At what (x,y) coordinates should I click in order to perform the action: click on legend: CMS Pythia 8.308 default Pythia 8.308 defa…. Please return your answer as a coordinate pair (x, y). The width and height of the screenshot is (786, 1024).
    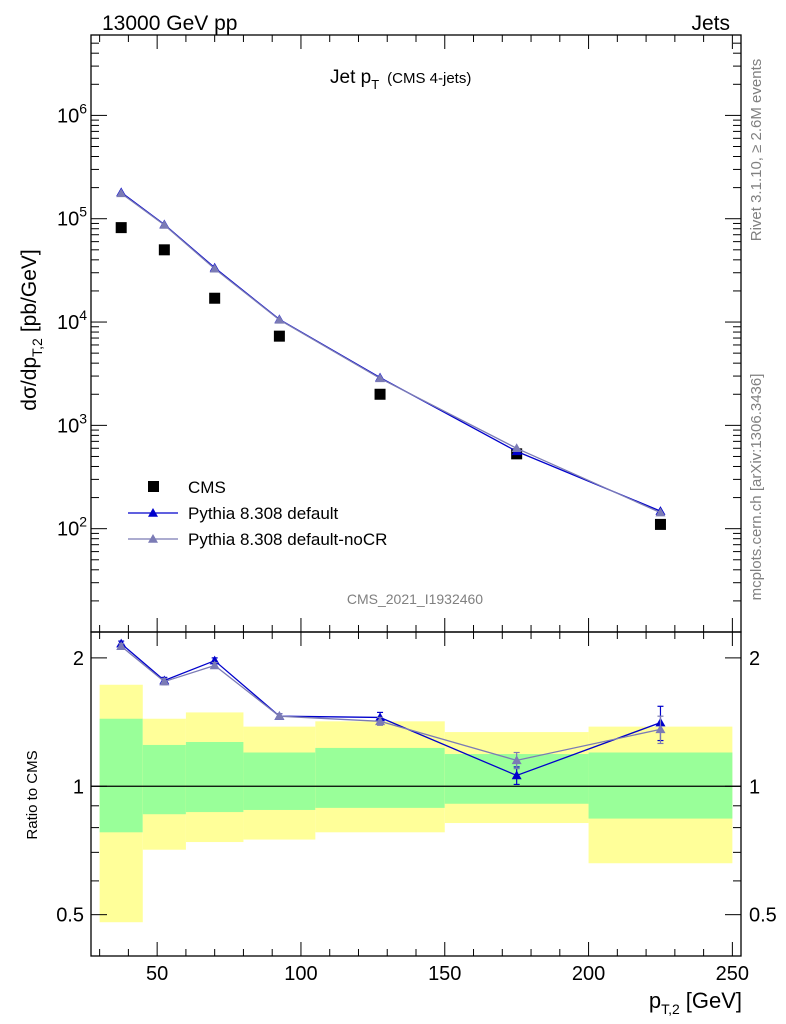
    Looking at the image, I should click on (257, 513).